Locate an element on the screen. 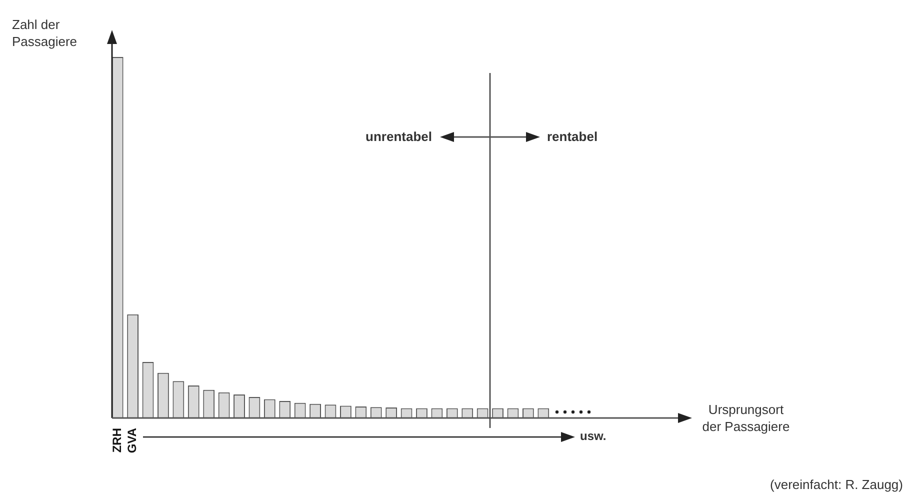 This screenshot has width=911, height=497. text: usw. is located at coordinates (593, 436).